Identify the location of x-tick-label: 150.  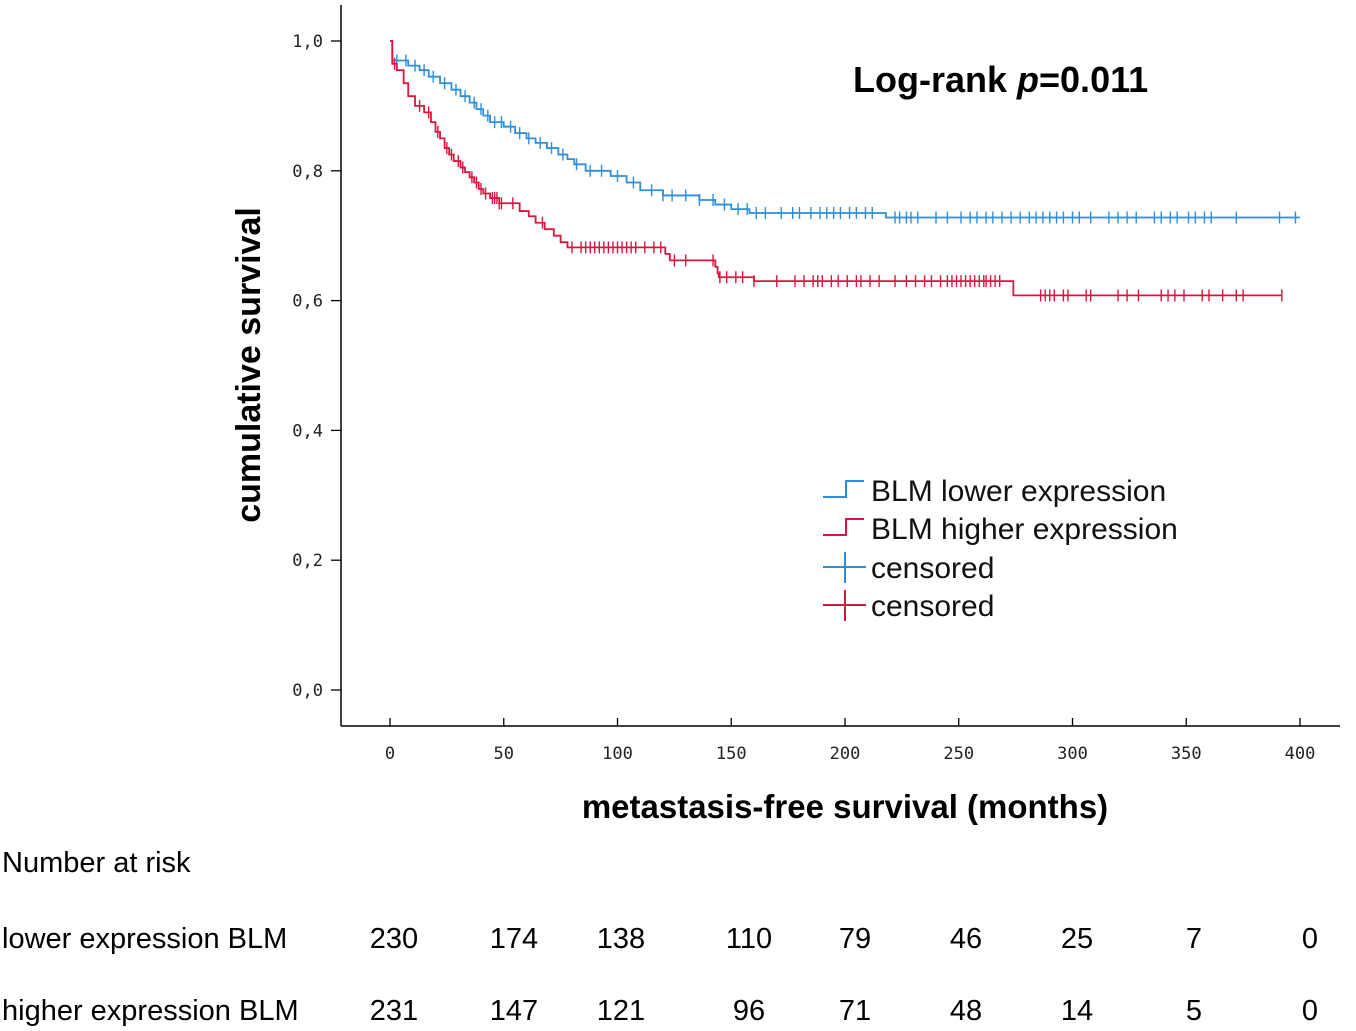
(731, 754).